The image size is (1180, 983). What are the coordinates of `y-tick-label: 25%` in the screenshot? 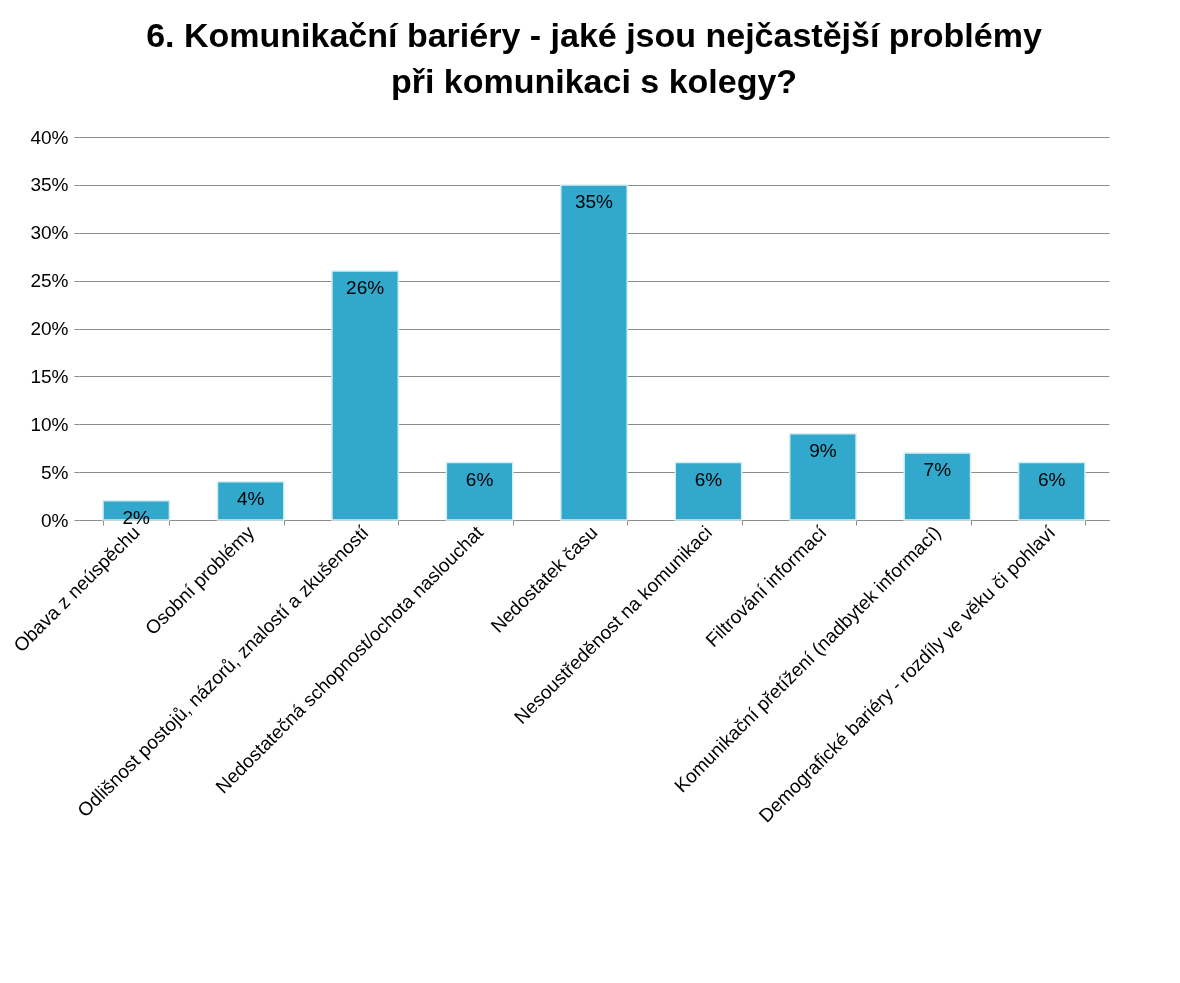 It's located at (49, 281).